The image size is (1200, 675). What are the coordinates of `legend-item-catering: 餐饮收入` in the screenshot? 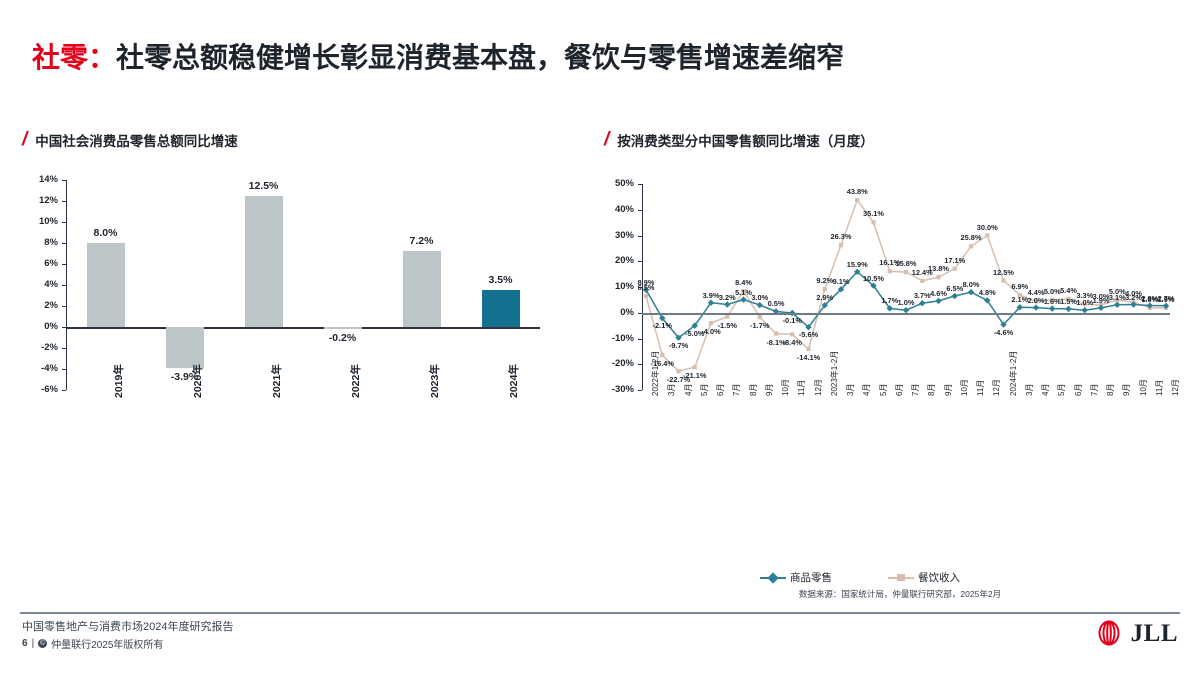 It's located at (924, 577).